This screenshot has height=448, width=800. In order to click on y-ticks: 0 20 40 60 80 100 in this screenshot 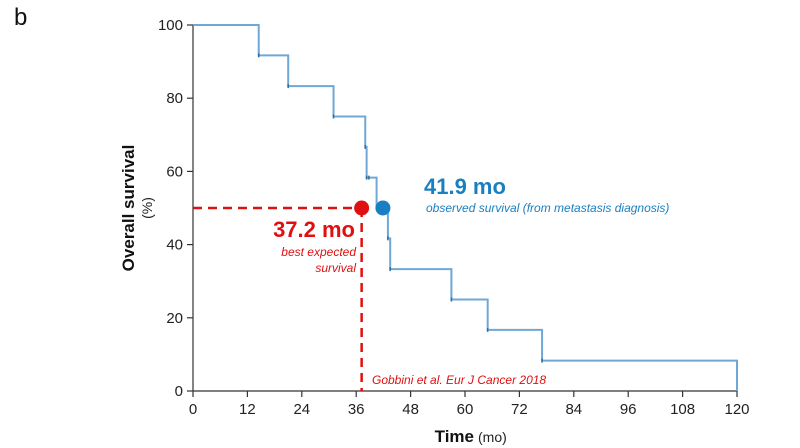, I will do `click(175, 208)`.